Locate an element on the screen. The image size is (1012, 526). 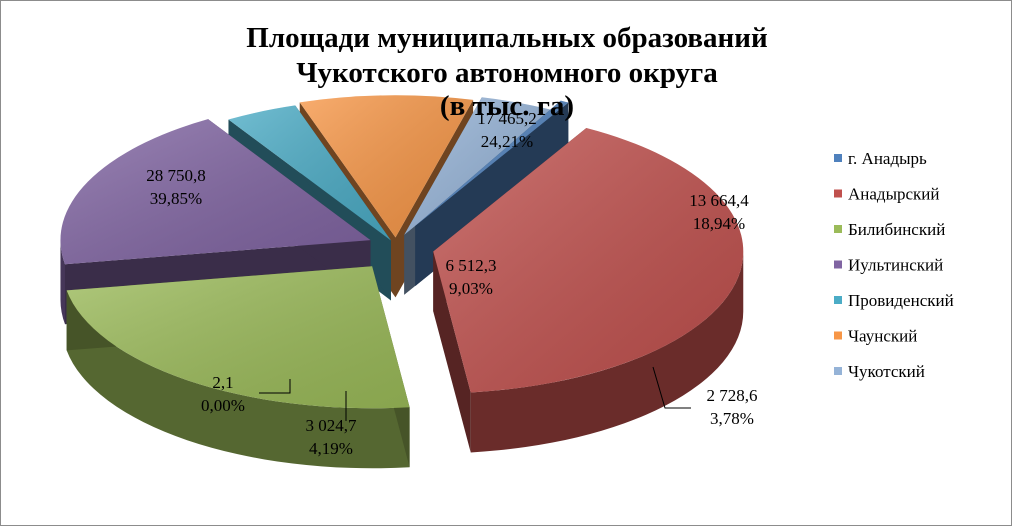
title-line: Чукотского автономного округа is located at coordinates (507, 73).